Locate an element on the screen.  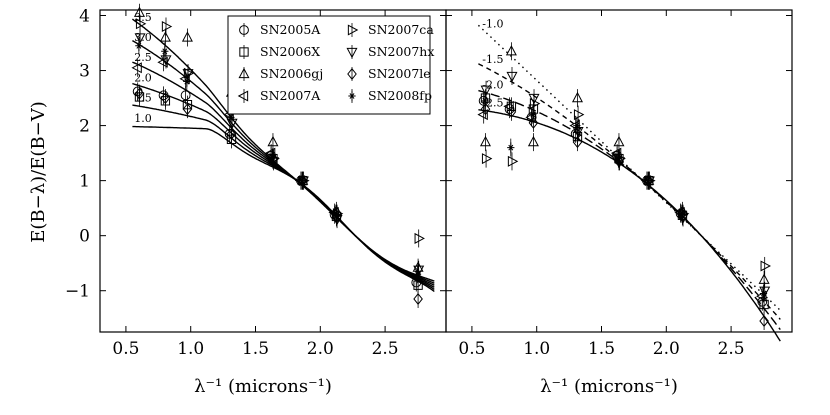
legend-label: SN2006gj is located at coordinates (291, 73).